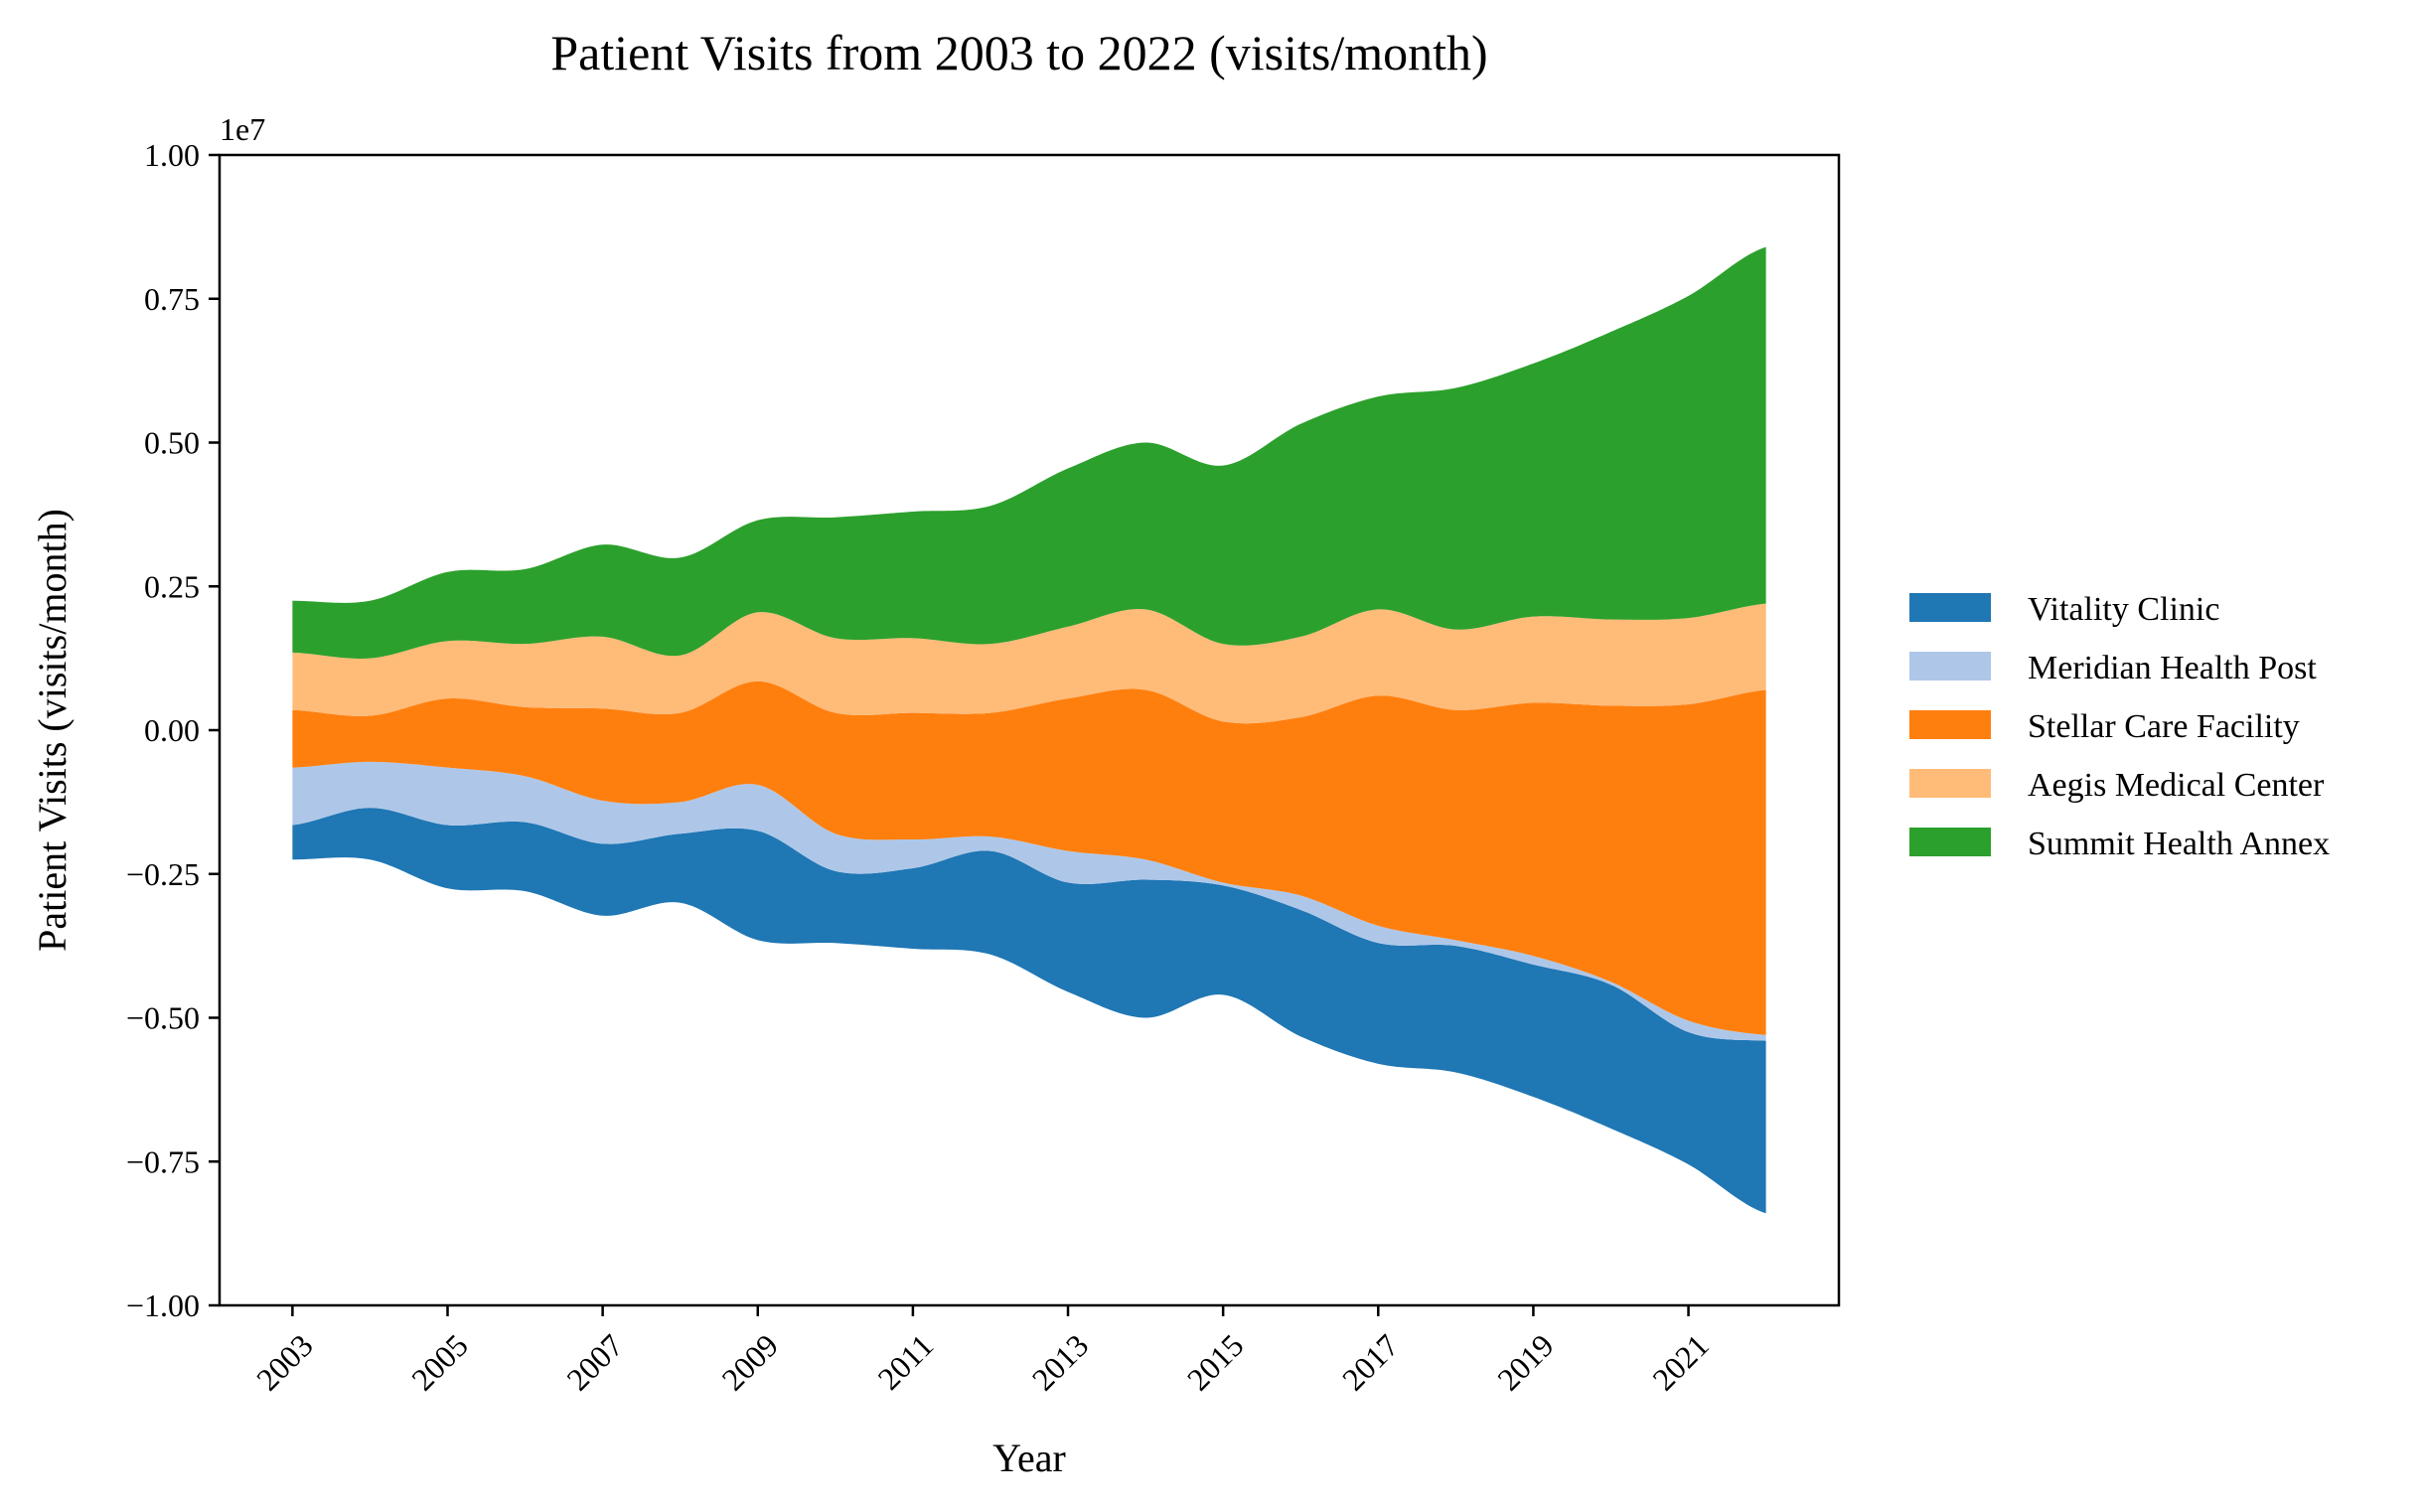  I want to click on y-tick-label: 0.50, so click(172, 443).